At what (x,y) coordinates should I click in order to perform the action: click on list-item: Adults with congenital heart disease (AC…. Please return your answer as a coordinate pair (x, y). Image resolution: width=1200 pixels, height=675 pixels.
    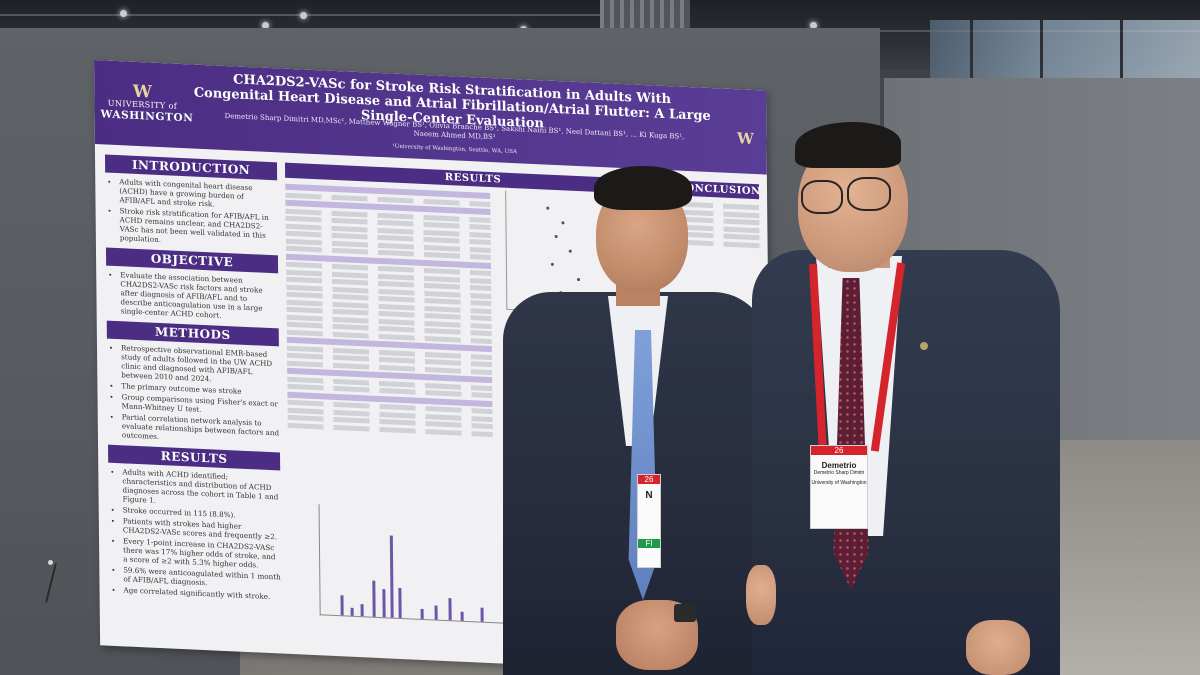
    Looking at the image, I should click on (198, 194).